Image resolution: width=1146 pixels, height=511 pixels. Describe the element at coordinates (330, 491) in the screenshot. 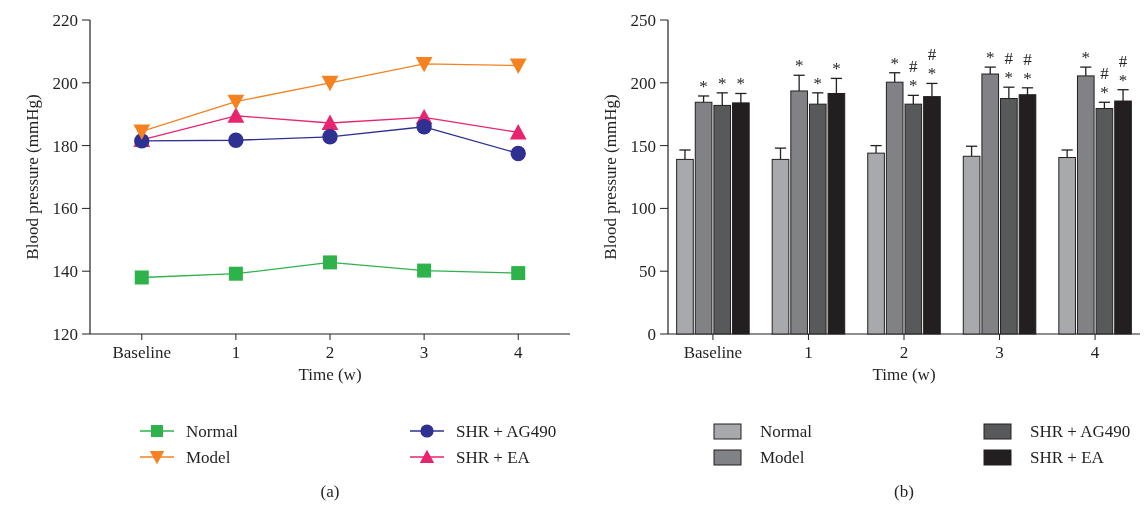

I see `text: (a)` at that location.